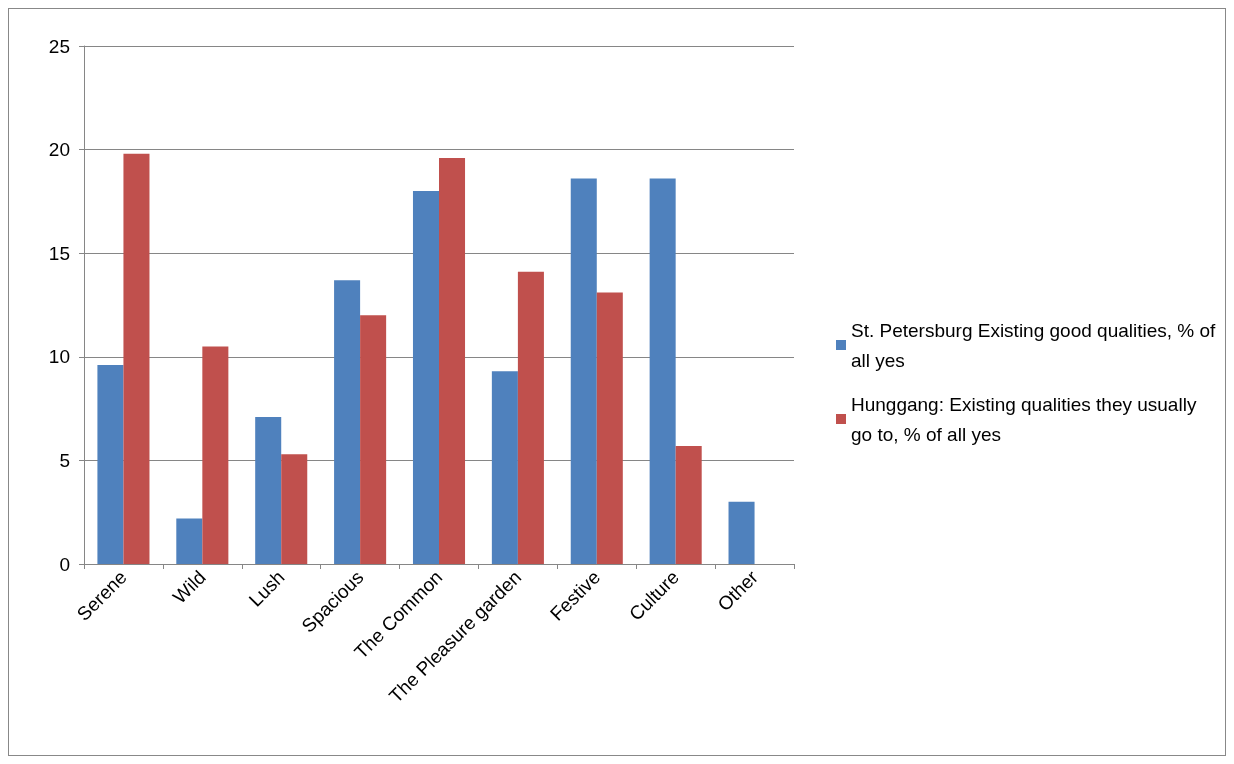 The height and width of the screenshot is (764, 1234). I want to click on legend-label: Hunggang: Existing qualities they usually go to, % of all yes, so click(1026, 419).